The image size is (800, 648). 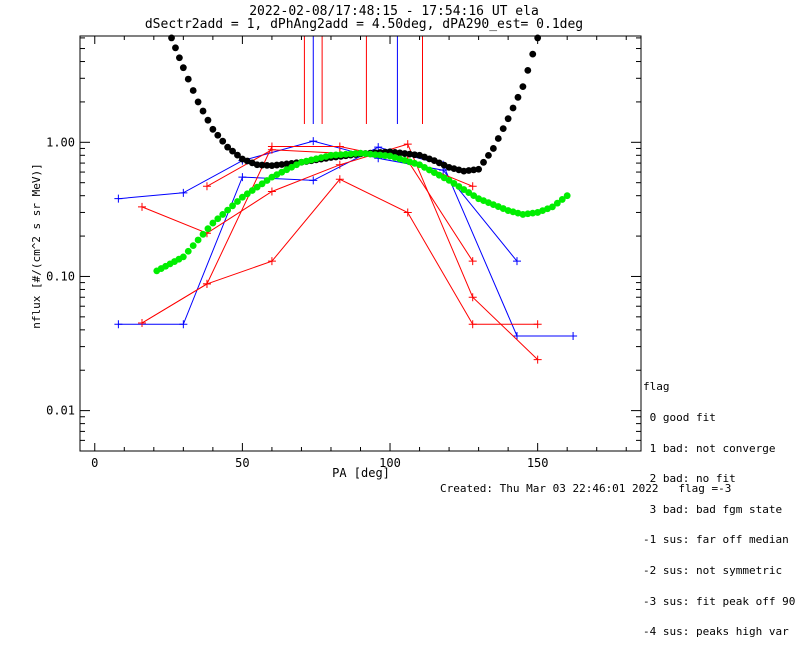 I want to click on legend-item: -1 sus: far off median, so click(x=716, y=540).